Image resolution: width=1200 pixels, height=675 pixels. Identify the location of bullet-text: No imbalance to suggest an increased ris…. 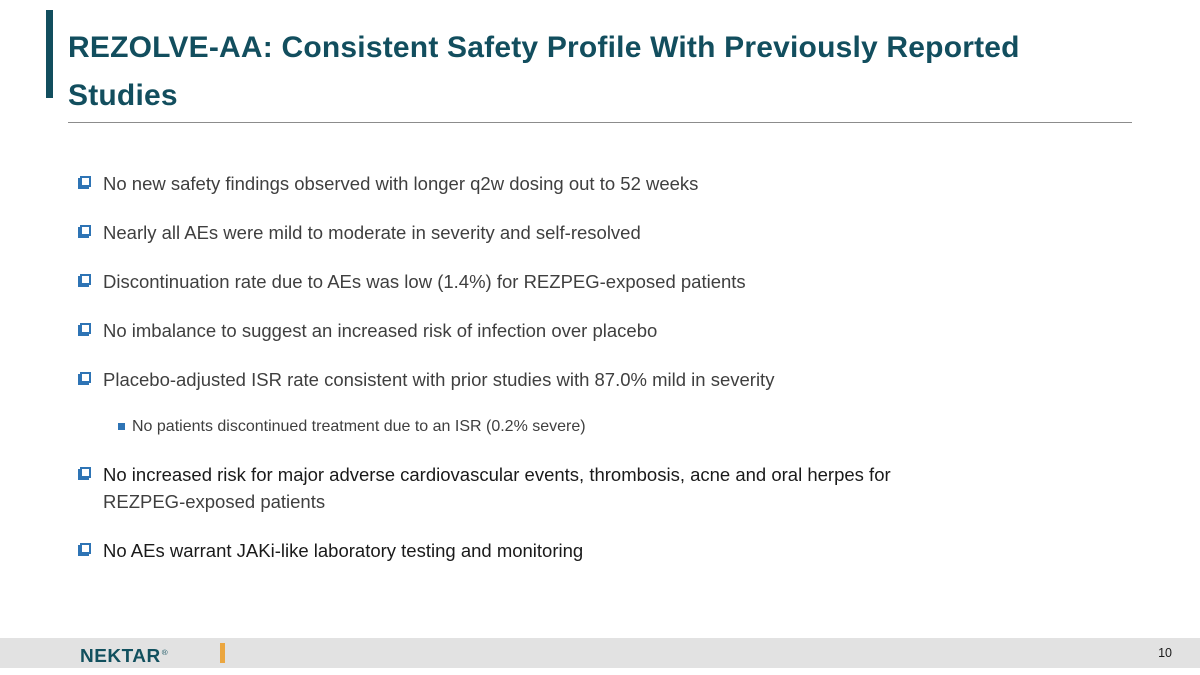
(380, 330).